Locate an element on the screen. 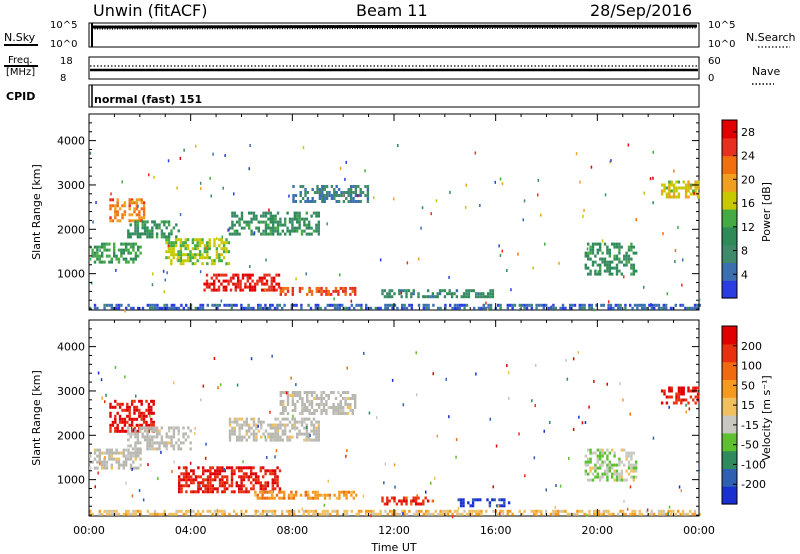  velocity-ytick-label: 1000 is located at coordinates (71, 480).